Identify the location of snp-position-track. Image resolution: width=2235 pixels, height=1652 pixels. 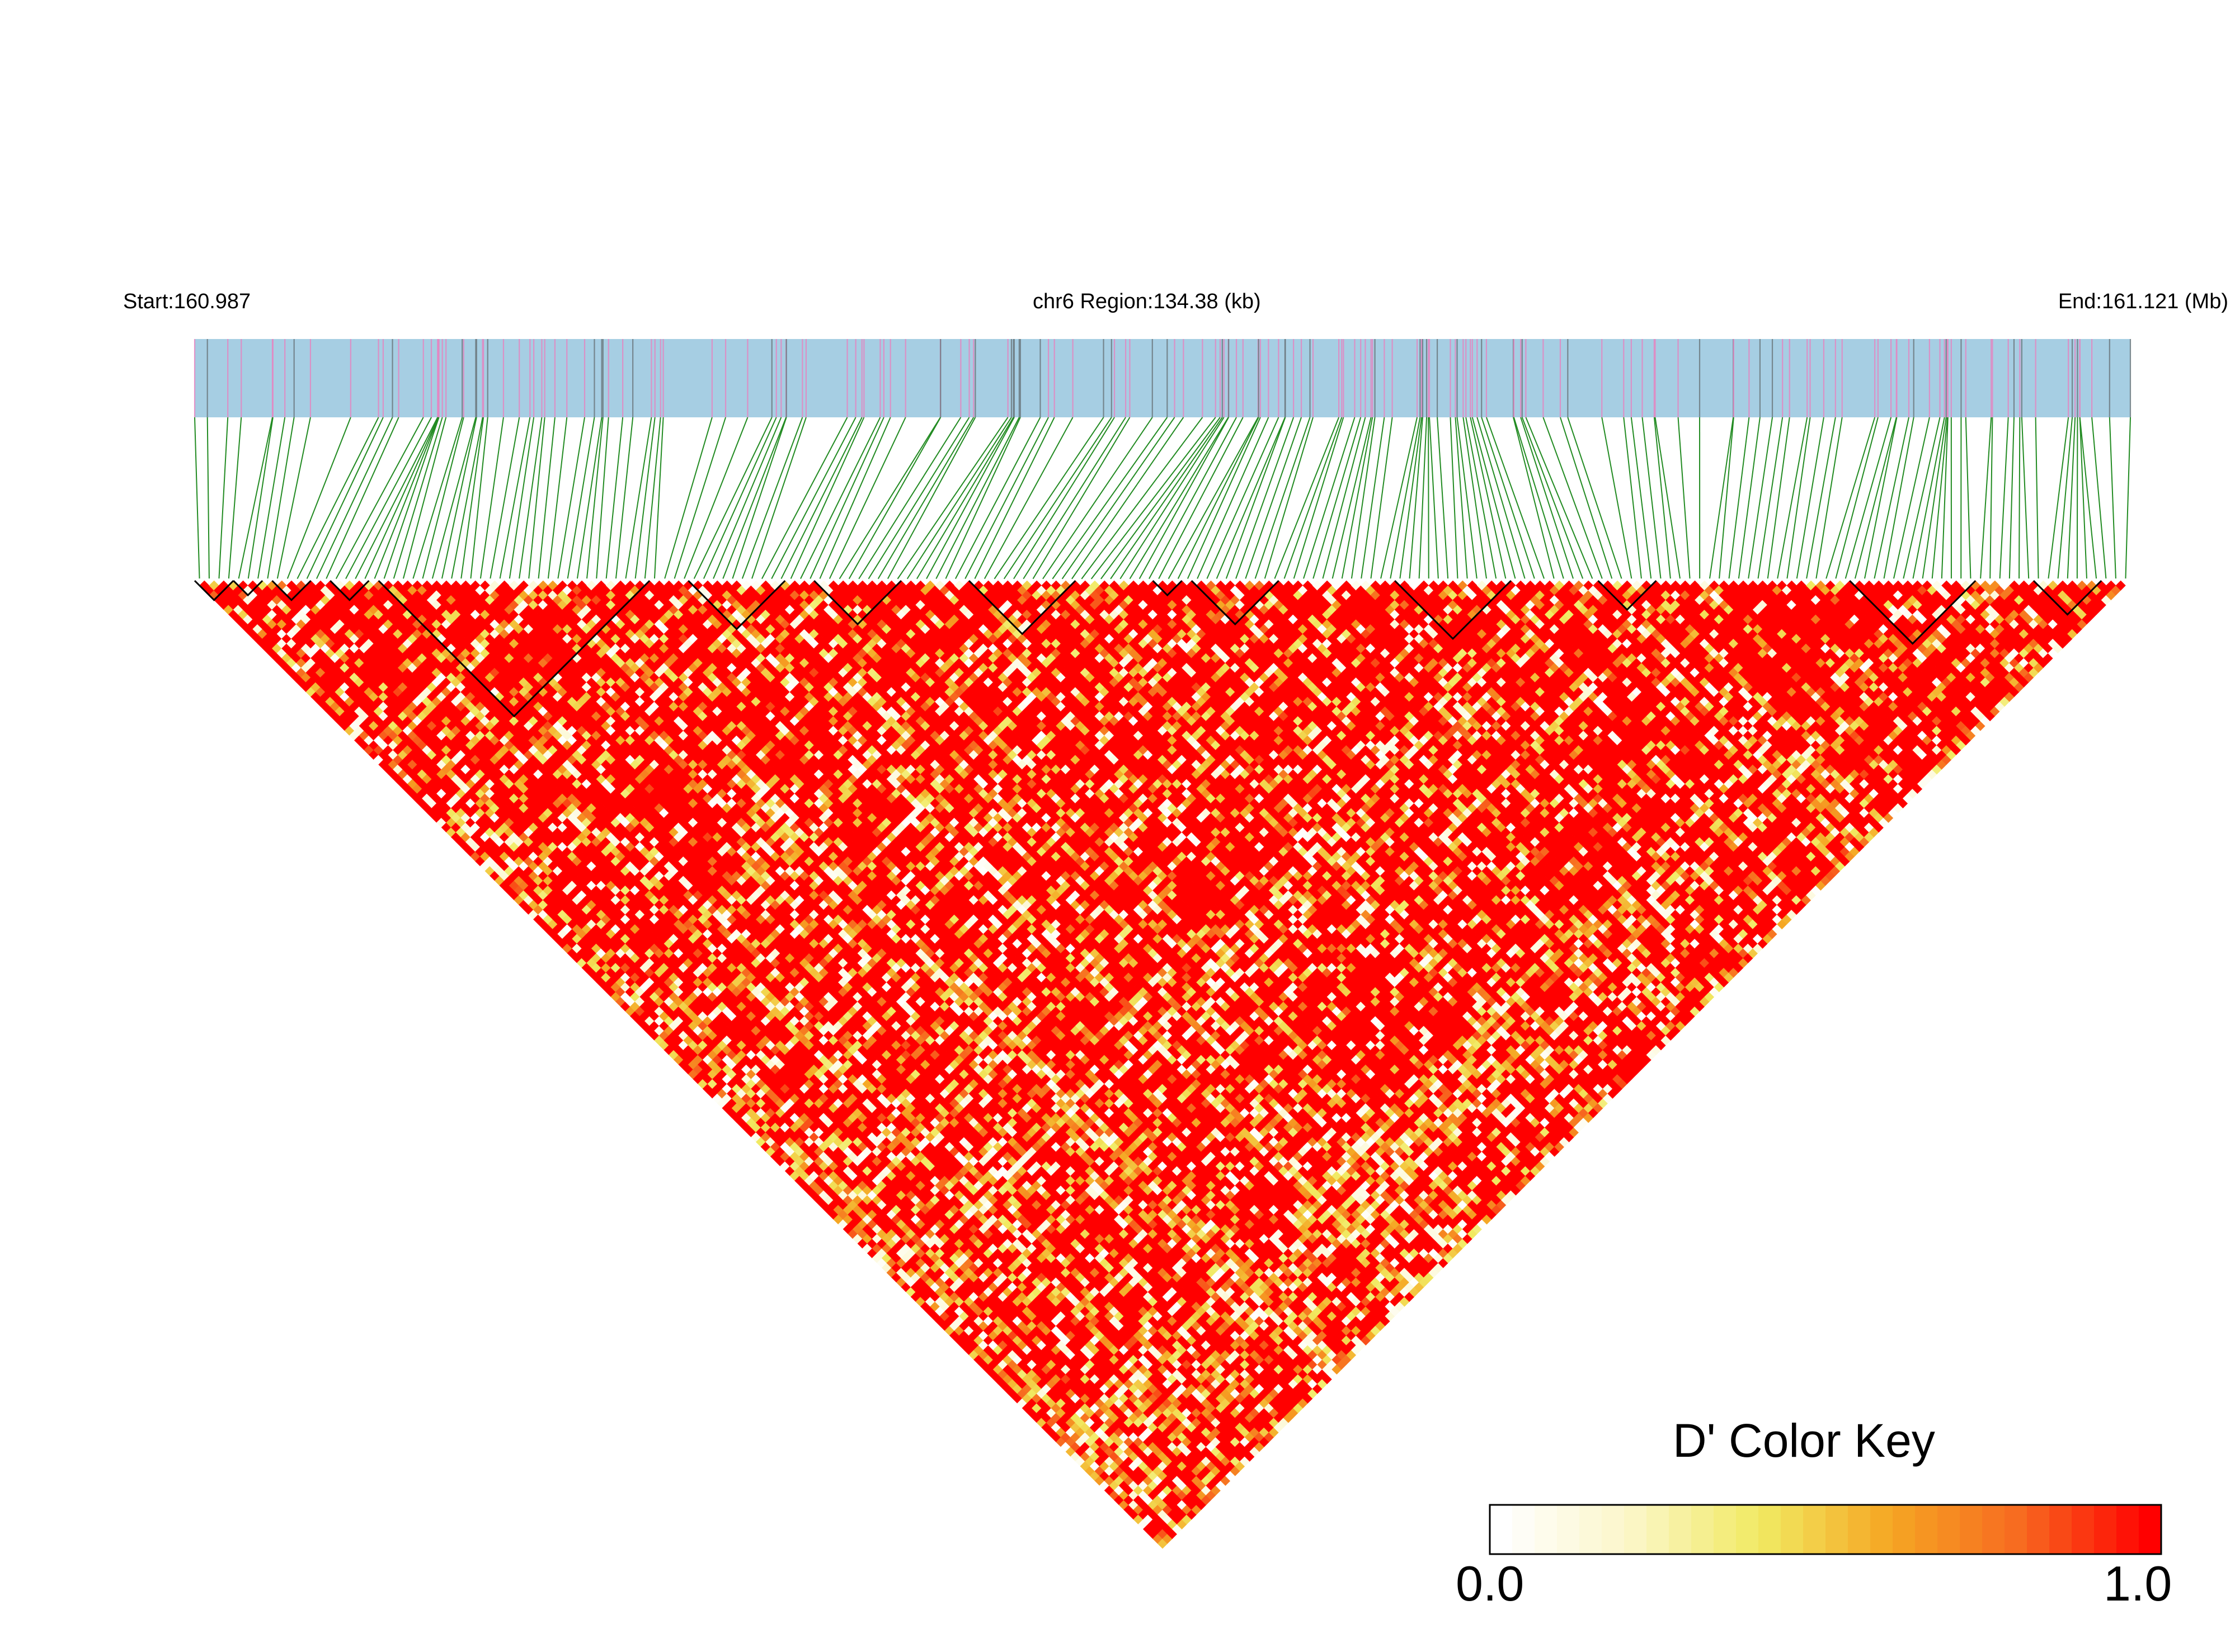
(1162, 378).